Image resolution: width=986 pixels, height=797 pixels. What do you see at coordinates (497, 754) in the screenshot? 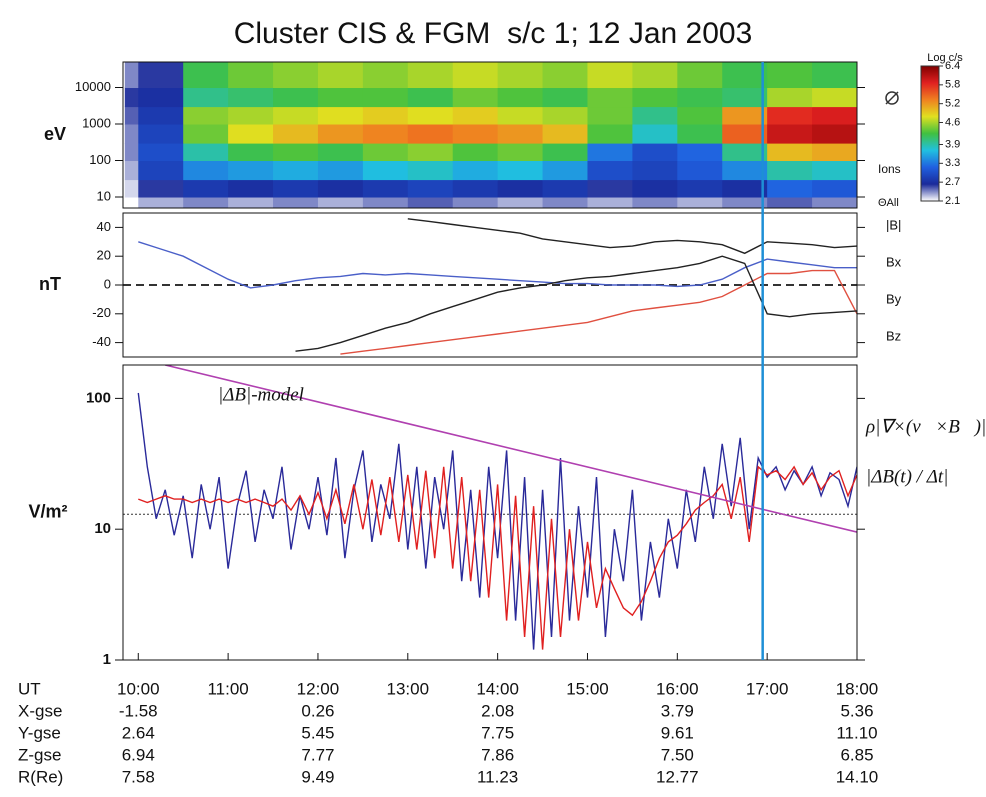
I see `table-cell: 7.86` at bounding box center [497, 754].